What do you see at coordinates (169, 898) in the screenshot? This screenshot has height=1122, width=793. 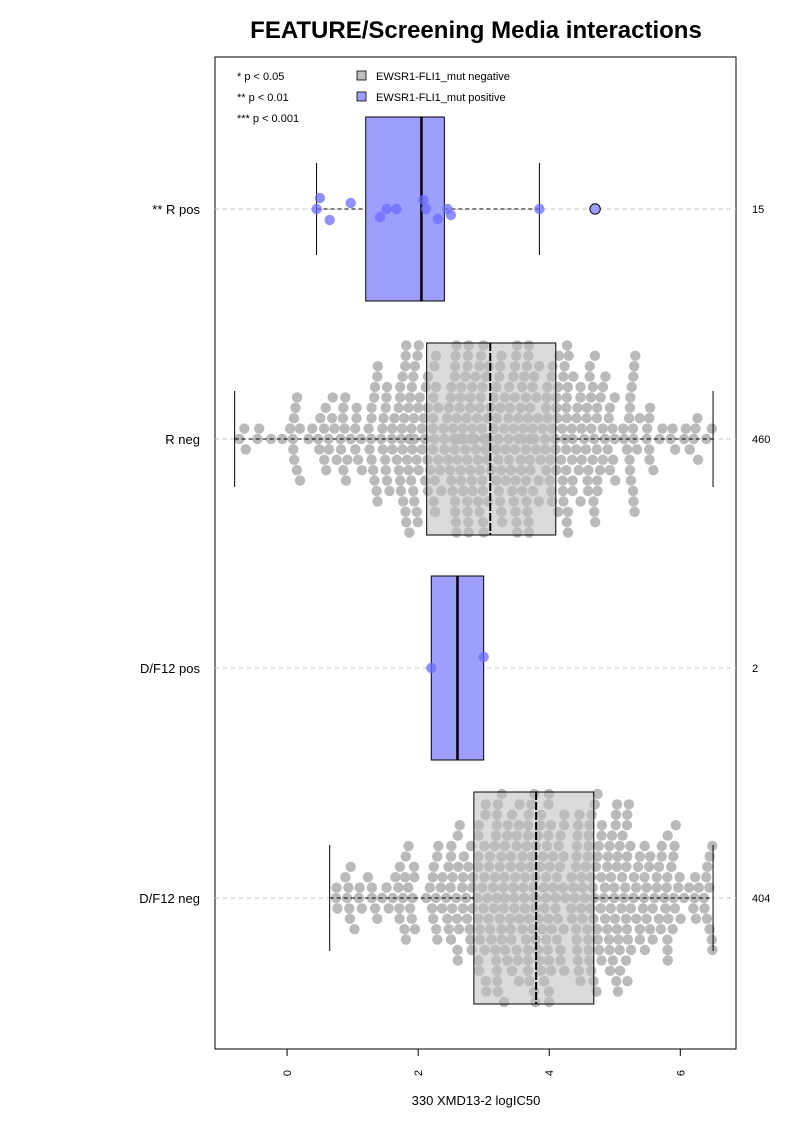 I see `group-label: D/F12 neg` at bounding box center [169, 898].